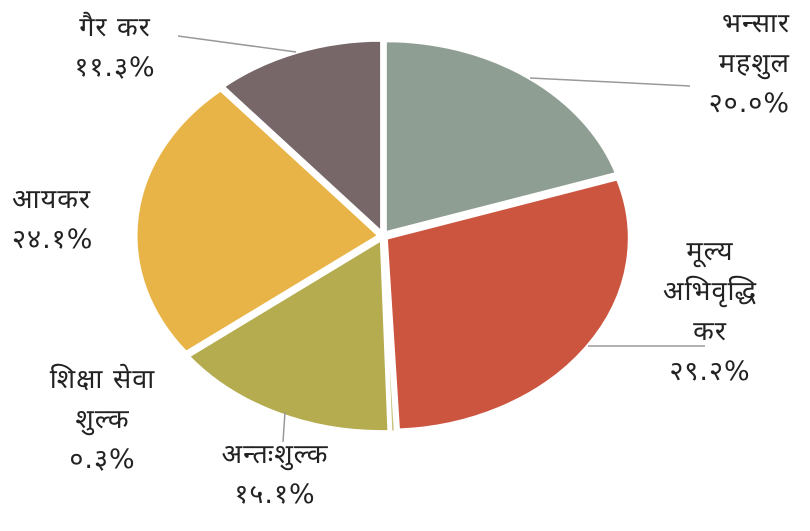 The image size is (810, 531). I want to click on slice-label: शिक्षा सेवा शुल्क ०.३%, so click(102, 419).